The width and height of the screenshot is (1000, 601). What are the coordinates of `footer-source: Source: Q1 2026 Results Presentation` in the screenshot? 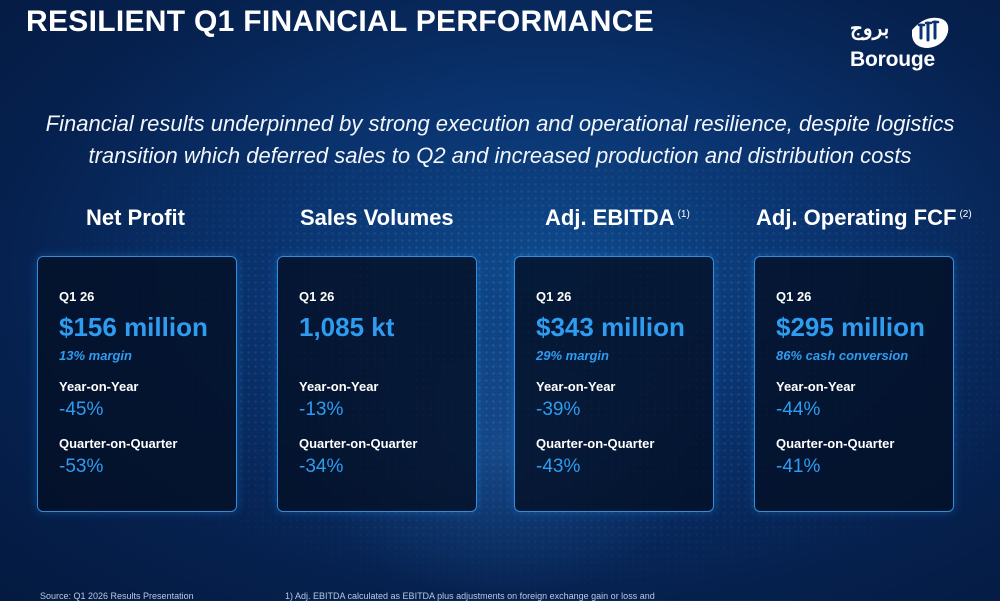 It's located at (117, 596).